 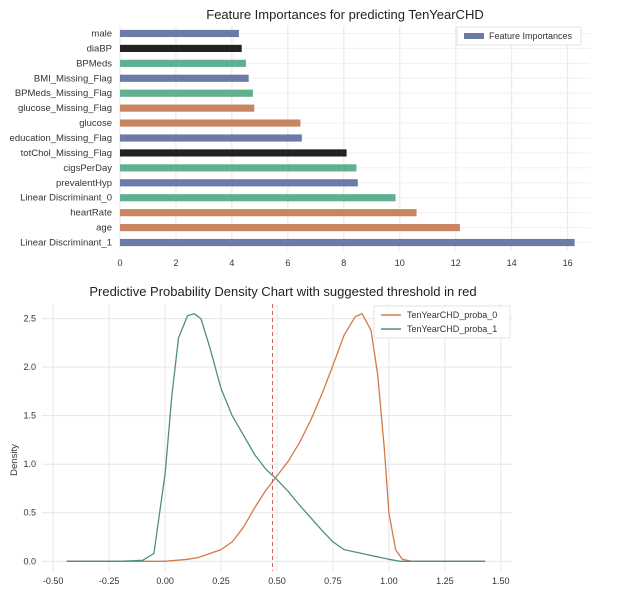 What do you see at coordinates (94, 63) in the screenshot?
I see `chart1-category-label: BPMeds` at bounding box center [94, 63].